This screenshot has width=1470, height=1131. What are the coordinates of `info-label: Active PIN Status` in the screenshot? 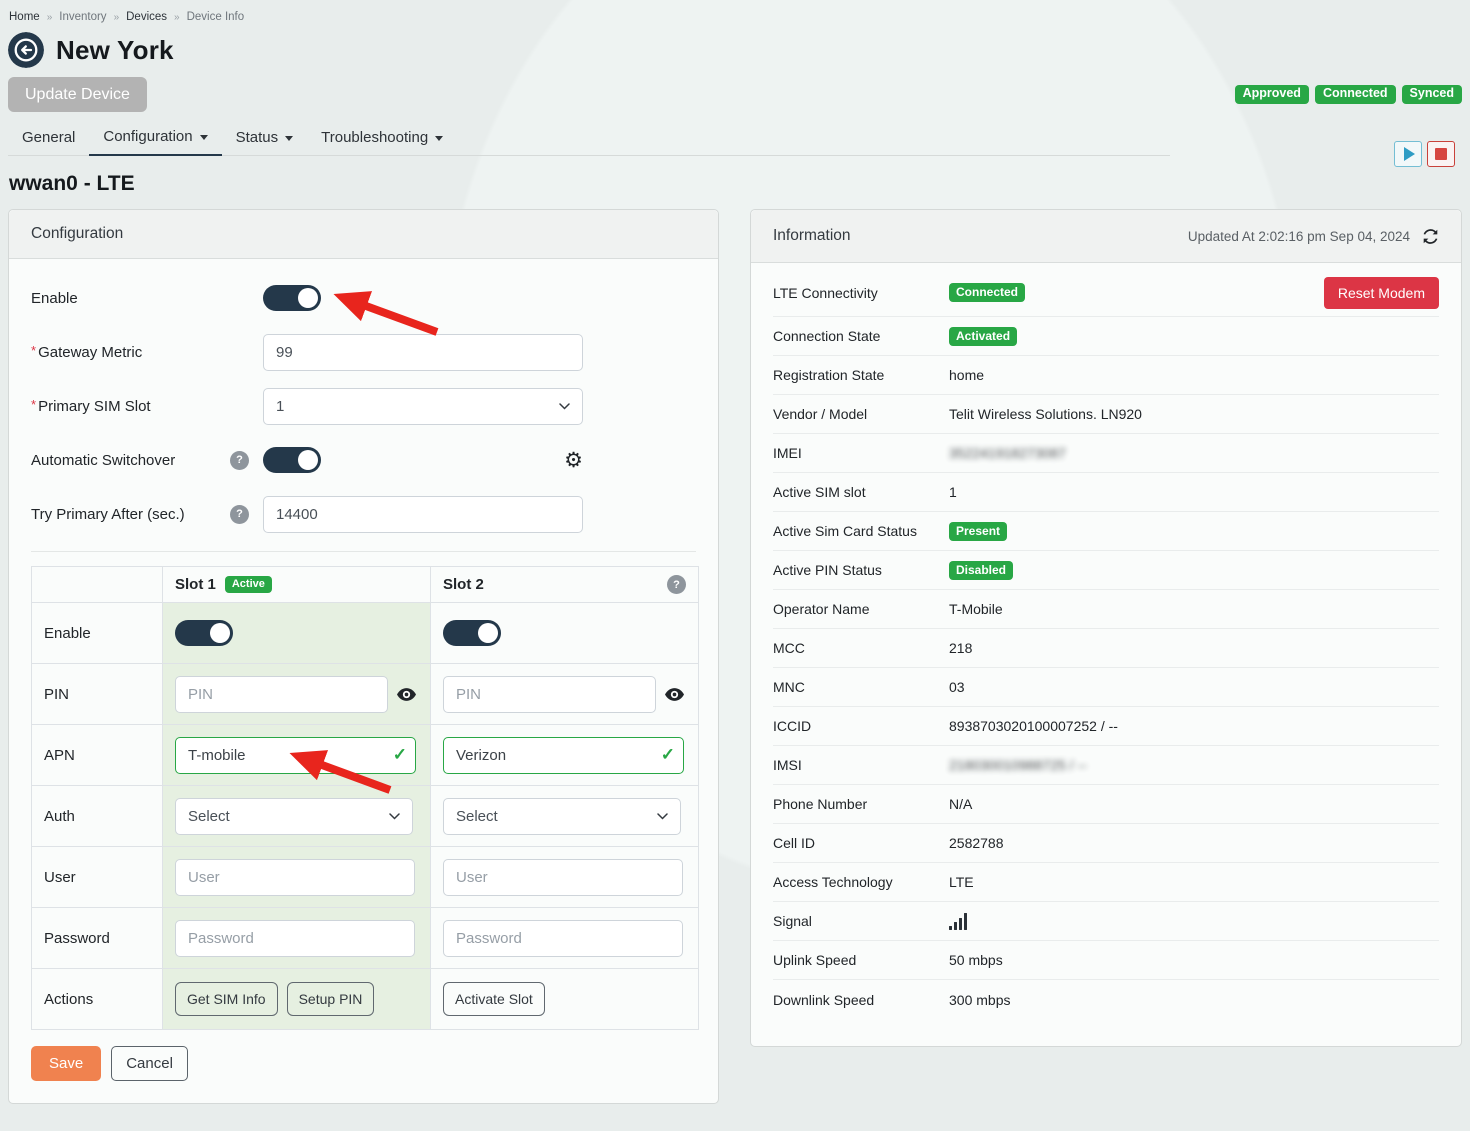 It's located at (827, 570).